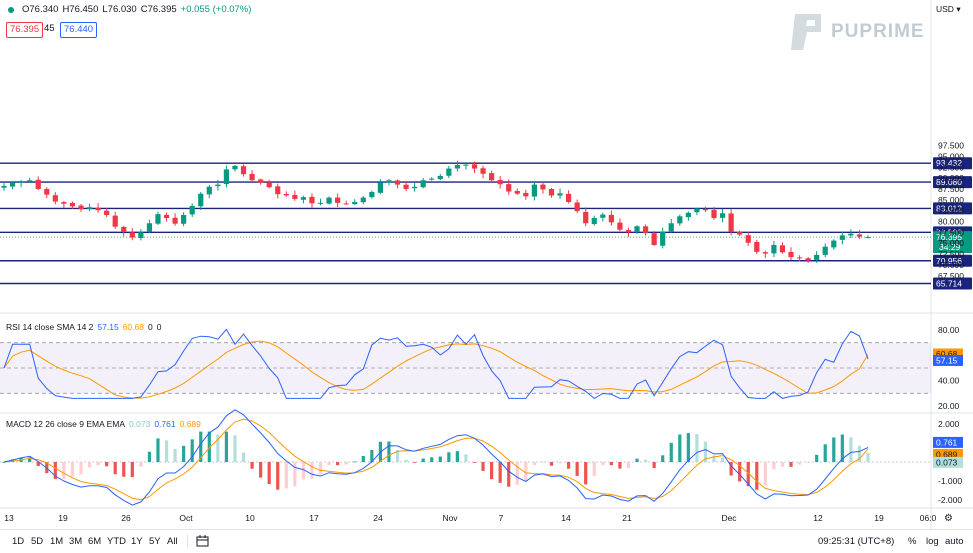  What do you see at coordinates (40, 9) in the screenshot?
I see `open-value: O76.340` at bounding box center [40, 9].